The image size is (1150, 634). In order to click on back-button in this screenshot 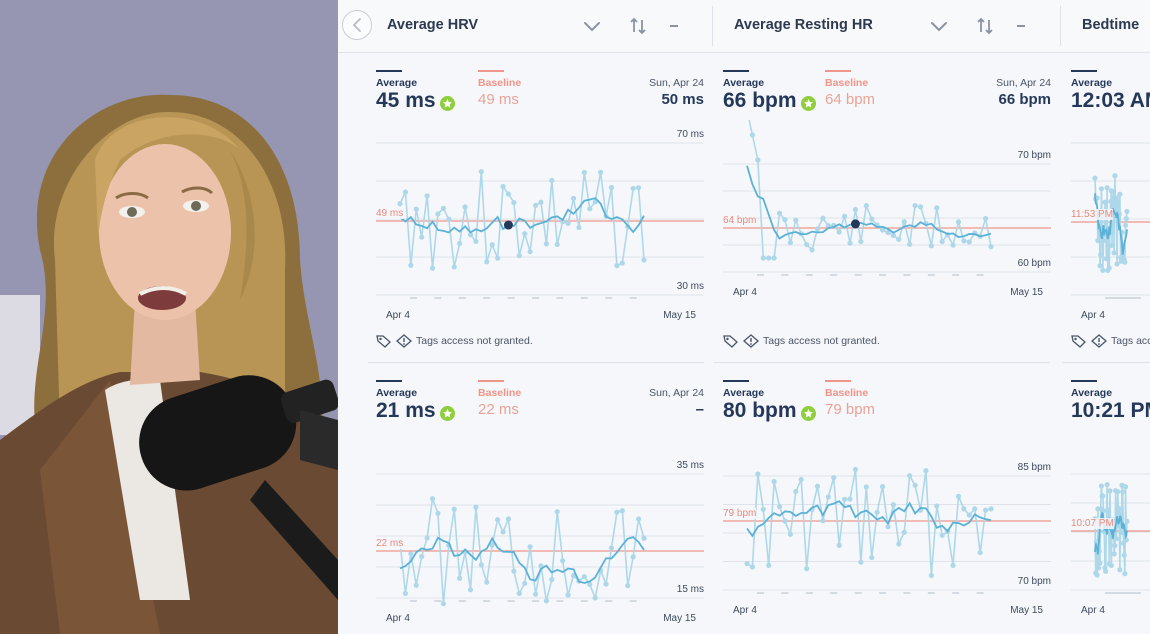, I will do `click(357, 25)`.